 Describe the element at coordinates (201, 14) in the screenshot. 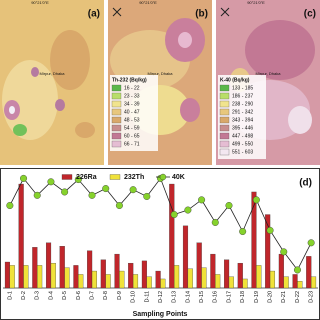

I see `map-label: (b)` at that location.